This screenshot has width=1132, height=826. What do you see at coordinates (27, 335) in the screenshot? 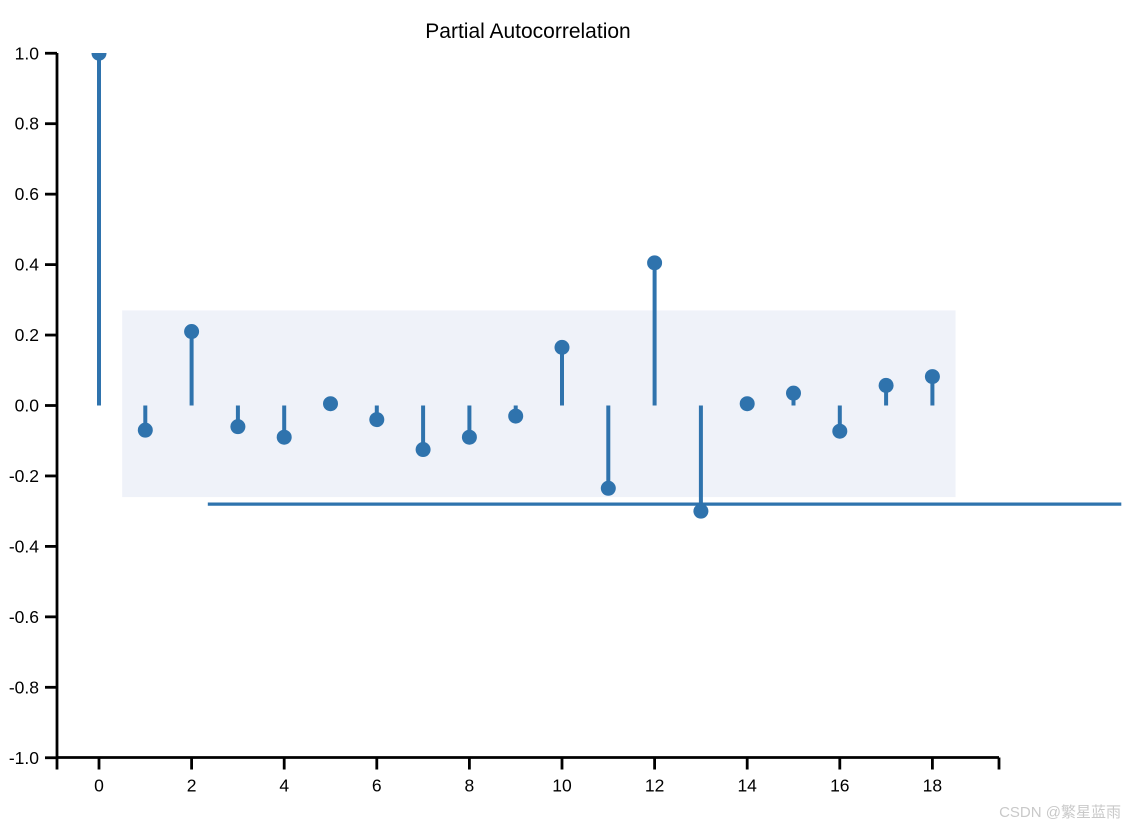
I see `y-tick-label: 0.2` at bounding box center [27, 335].